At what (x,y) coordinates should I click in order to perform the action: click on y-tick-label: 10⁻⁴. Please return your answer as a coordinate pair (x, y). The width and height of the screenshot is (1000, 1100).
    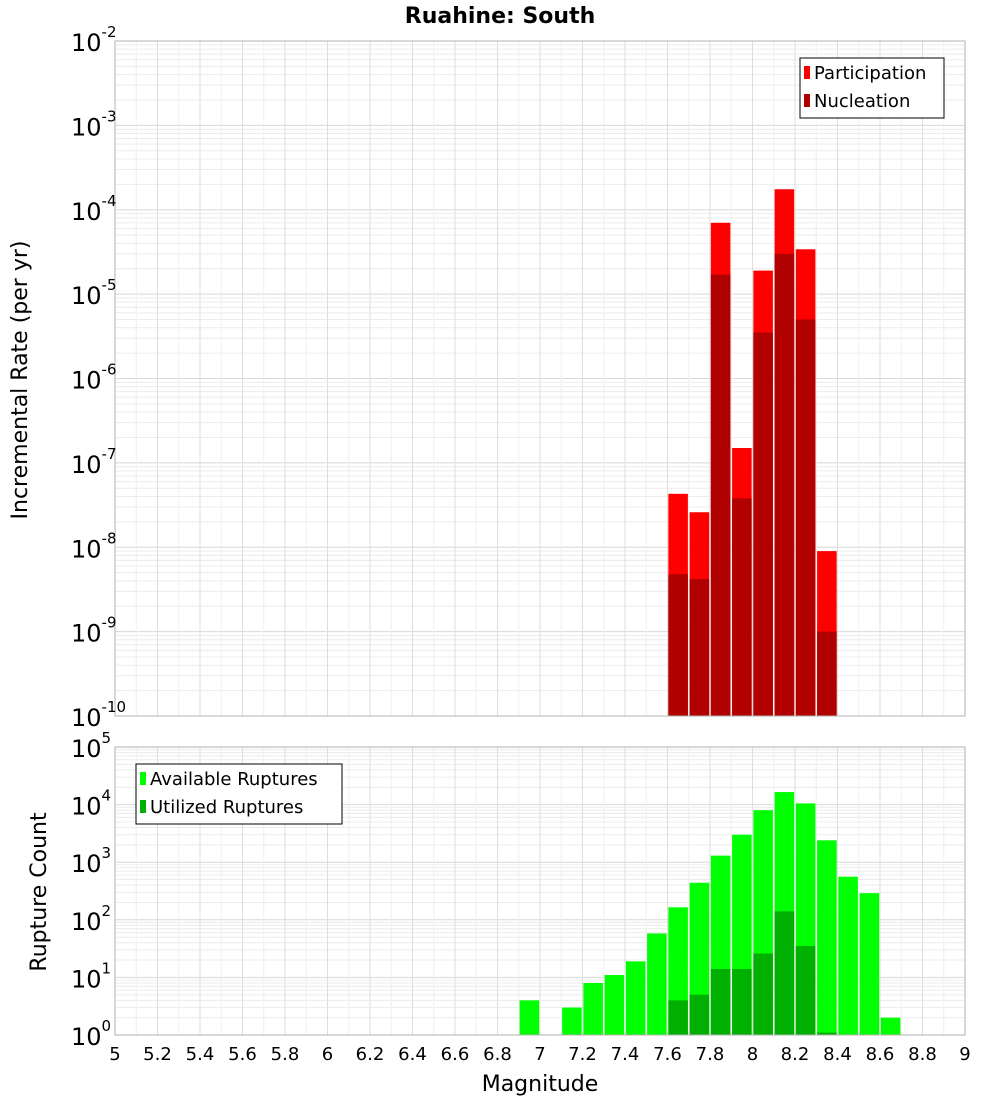
    Looking at the image, I should click on (94, 209).